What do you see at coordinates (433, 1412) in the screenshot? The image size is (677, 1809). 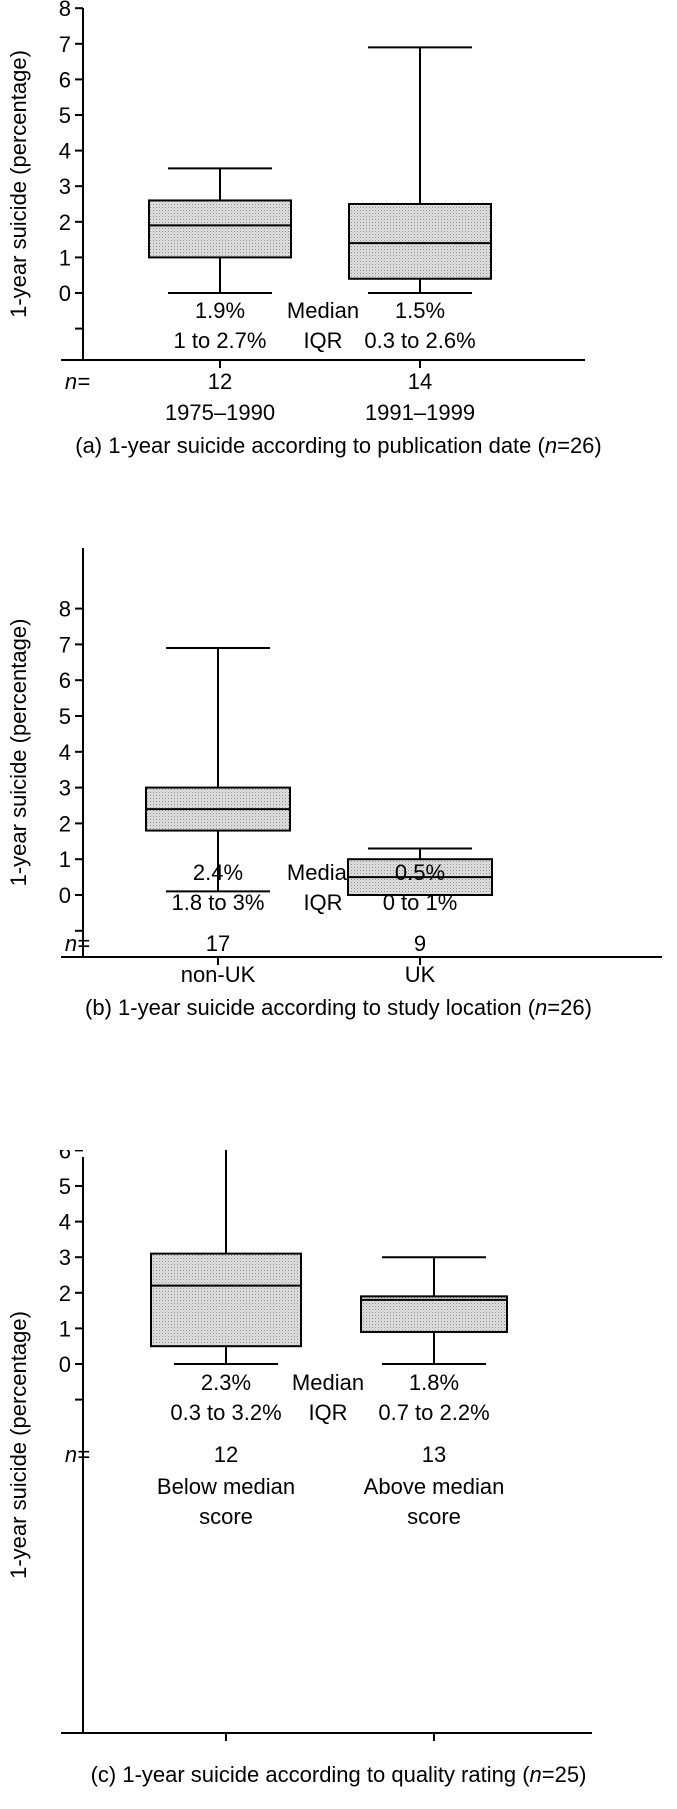 I see `iqr-value: 0.7 to 2.2%` at bounding box center [433, 1412].